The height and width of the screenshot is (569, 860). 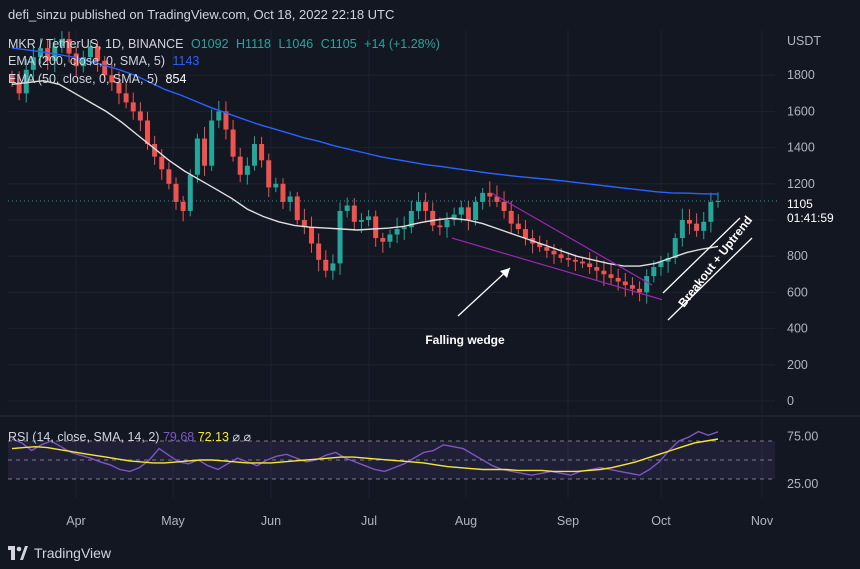 I want to click on rsi-tick-label: 75.00, so click(x=802, y=436).